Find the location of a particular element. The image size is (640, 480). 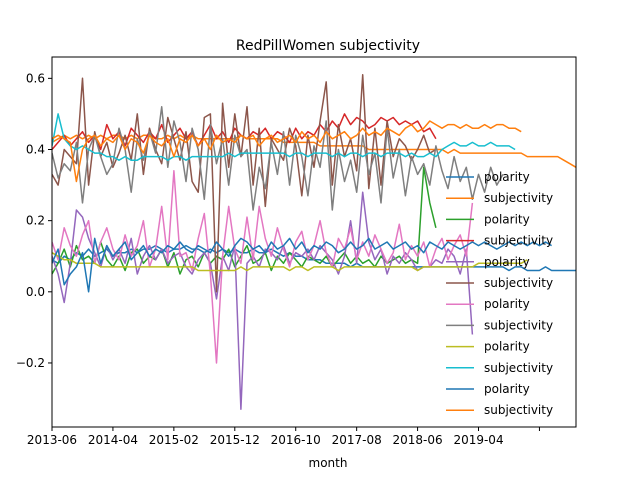

y-tick-label: 0.0 is located at coordinates (35, 292).